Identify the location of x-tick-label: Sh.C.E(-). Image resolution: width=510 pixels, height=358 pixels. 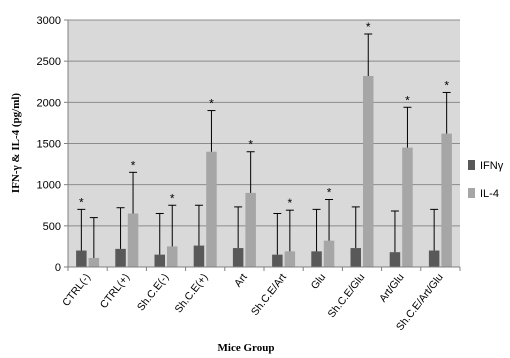
(153, 292).